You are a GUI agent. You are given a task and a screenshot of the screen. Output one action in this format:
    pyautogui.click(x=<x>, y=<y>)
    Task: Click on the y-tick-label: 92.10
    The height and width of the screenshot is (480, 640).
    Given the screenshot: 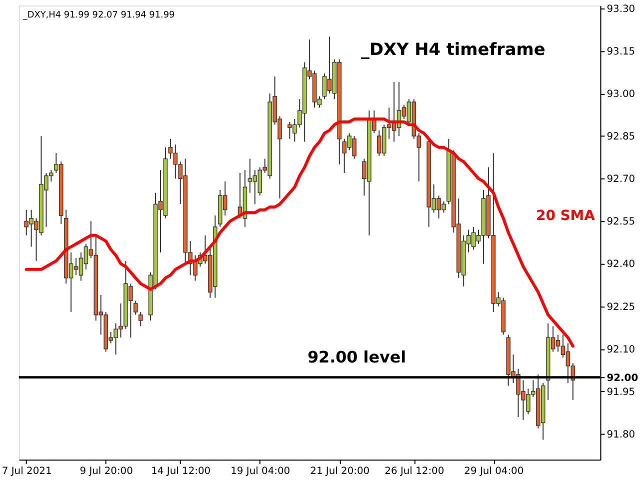 What is the action you would take?
    pyautogui.click(x=621, y=350)
    